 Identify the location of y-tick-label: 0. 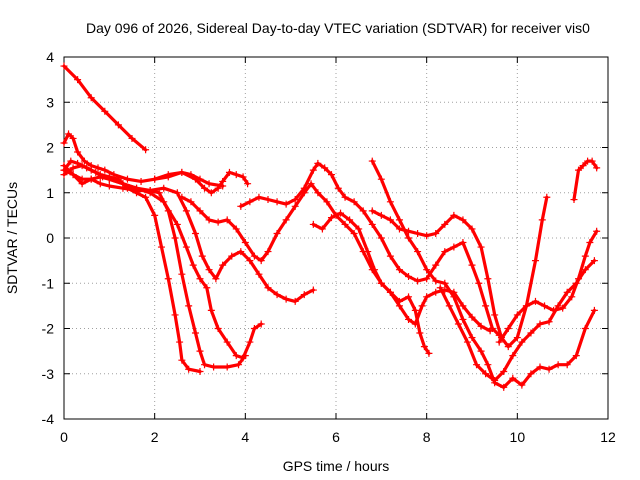
(50, 238).